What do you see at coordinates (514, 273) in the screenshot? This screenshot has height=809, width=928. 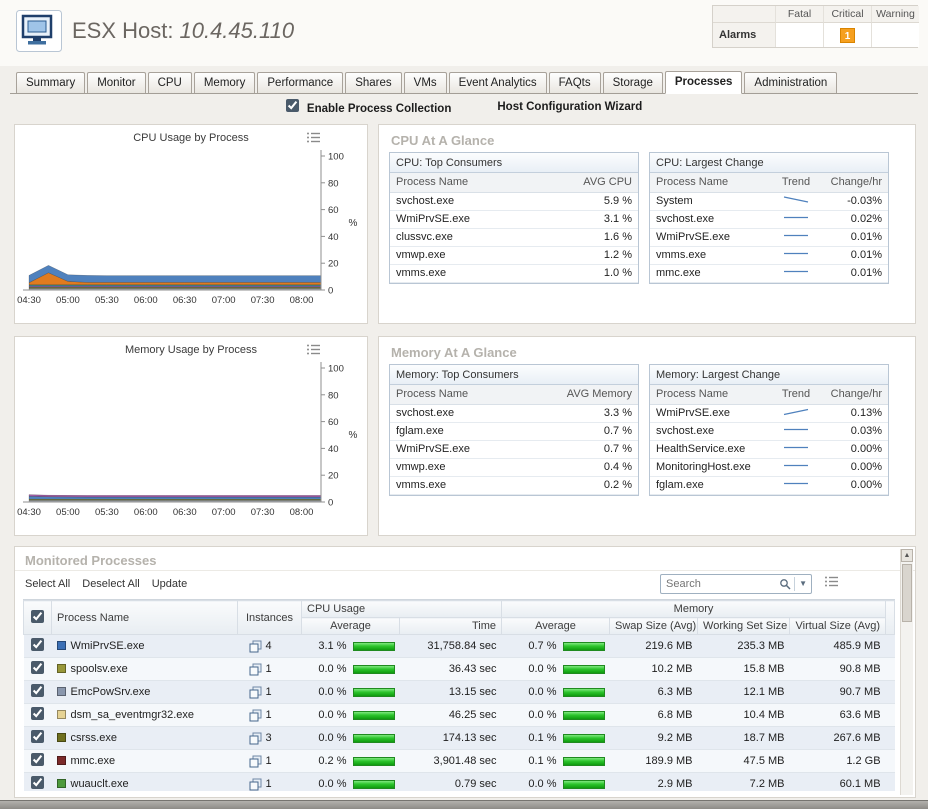 I see `table-row: vmms.exe 1.0 %` at bounding box center [514, 273].